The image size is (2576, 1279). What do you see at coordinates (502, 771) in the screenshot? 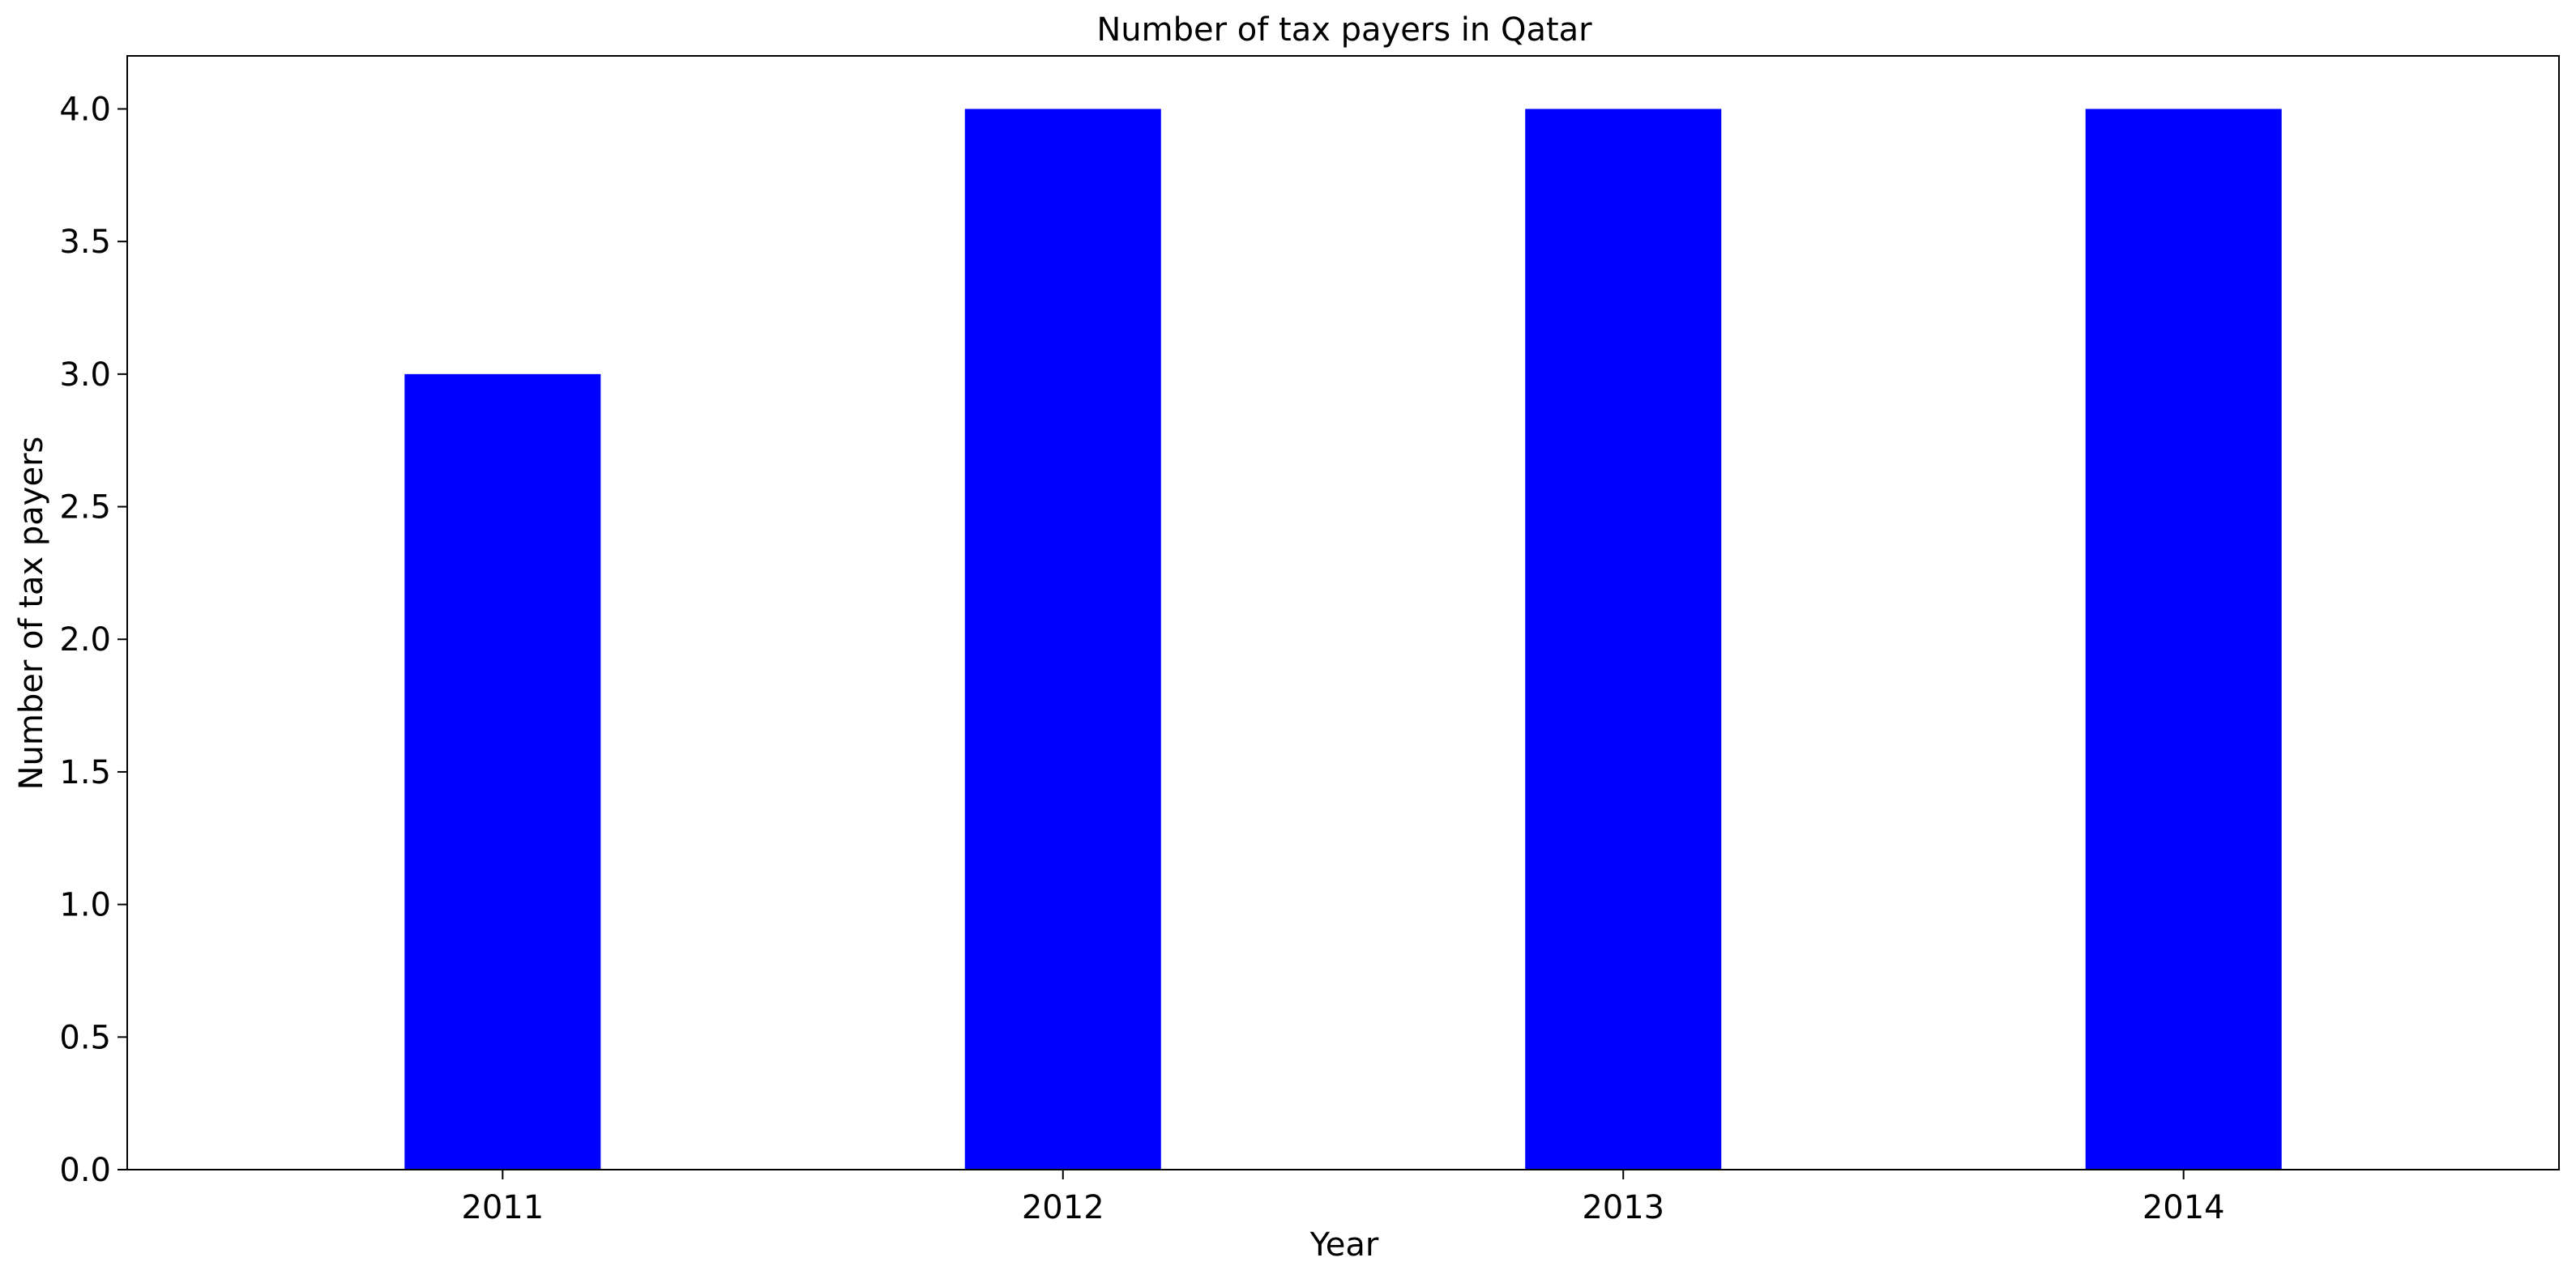
I see `bar-2011` at bounding box center [502, 771].